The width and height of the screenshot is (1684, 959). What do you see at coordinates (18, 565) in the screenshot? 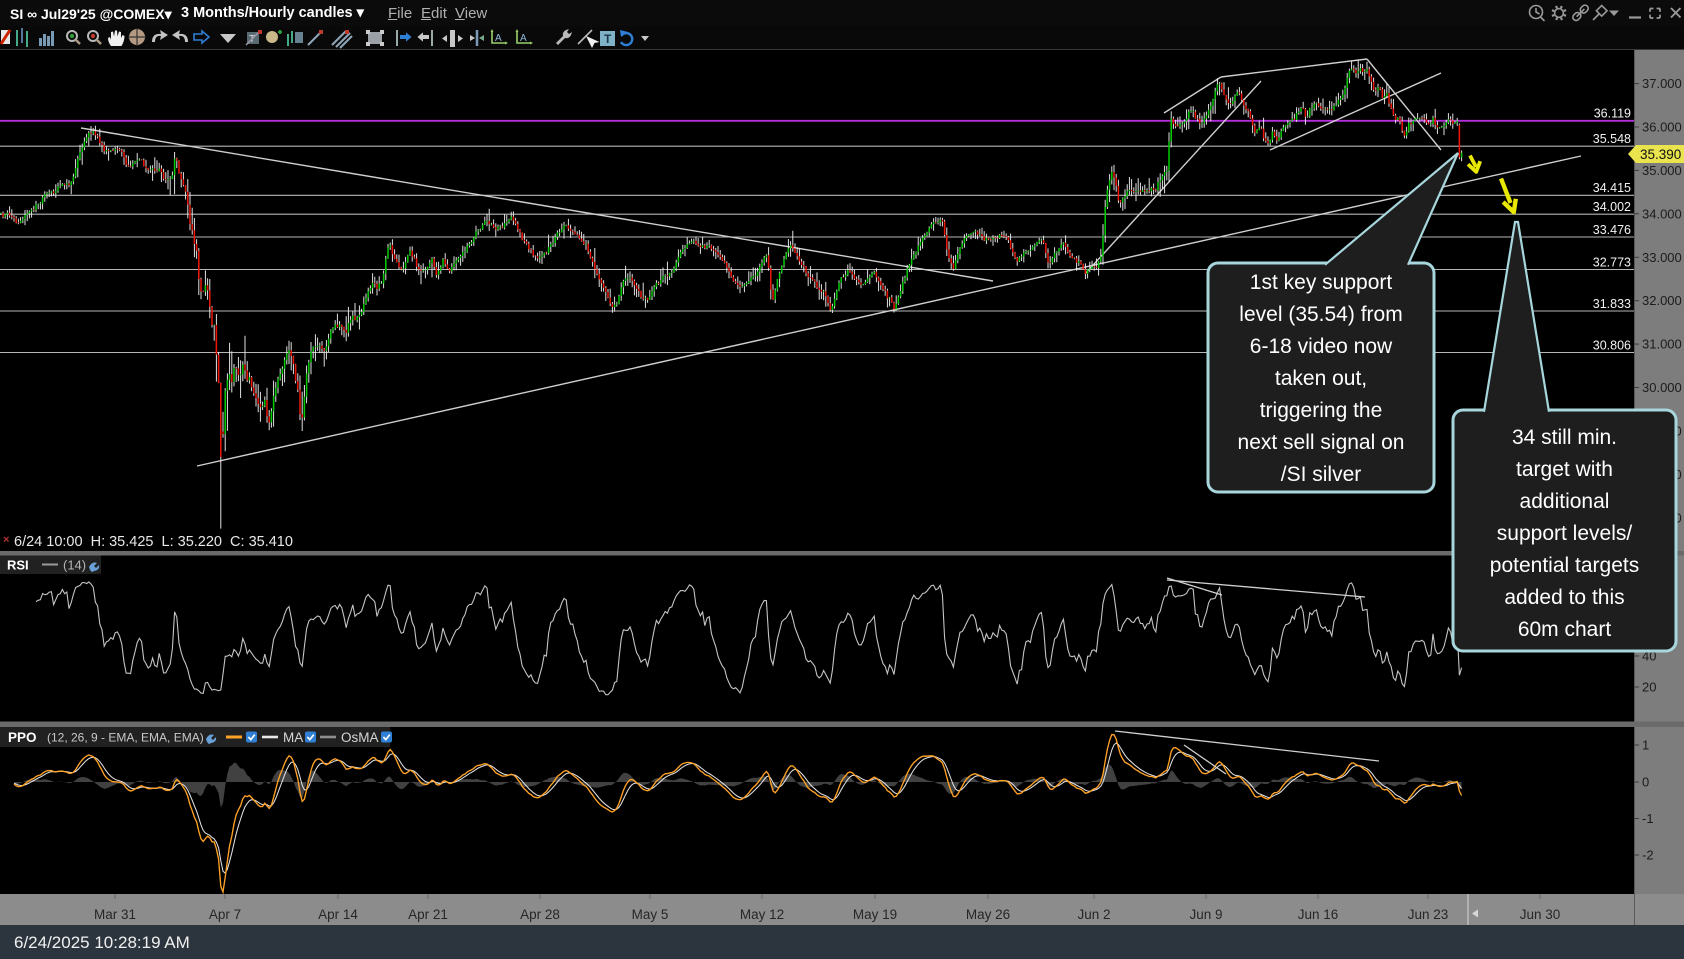
I see `svg-text: RSI` at bounding box center [18, 565].